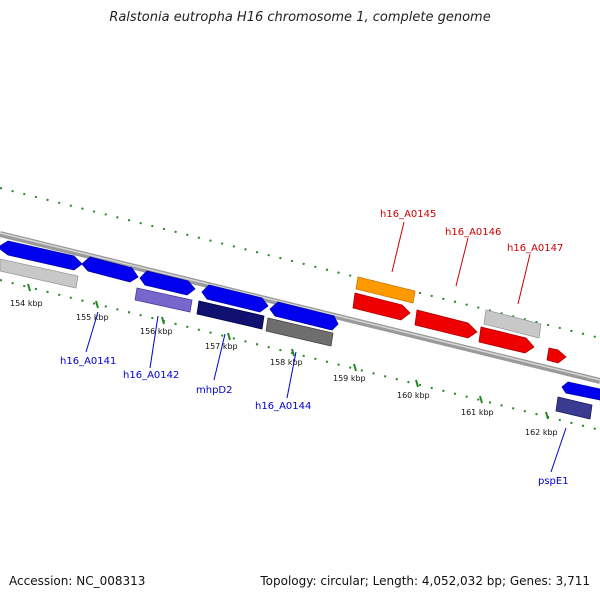 This screenshot has width=600, height=600. I want to click on tick-label: 155 kbp, so click(92, 317).